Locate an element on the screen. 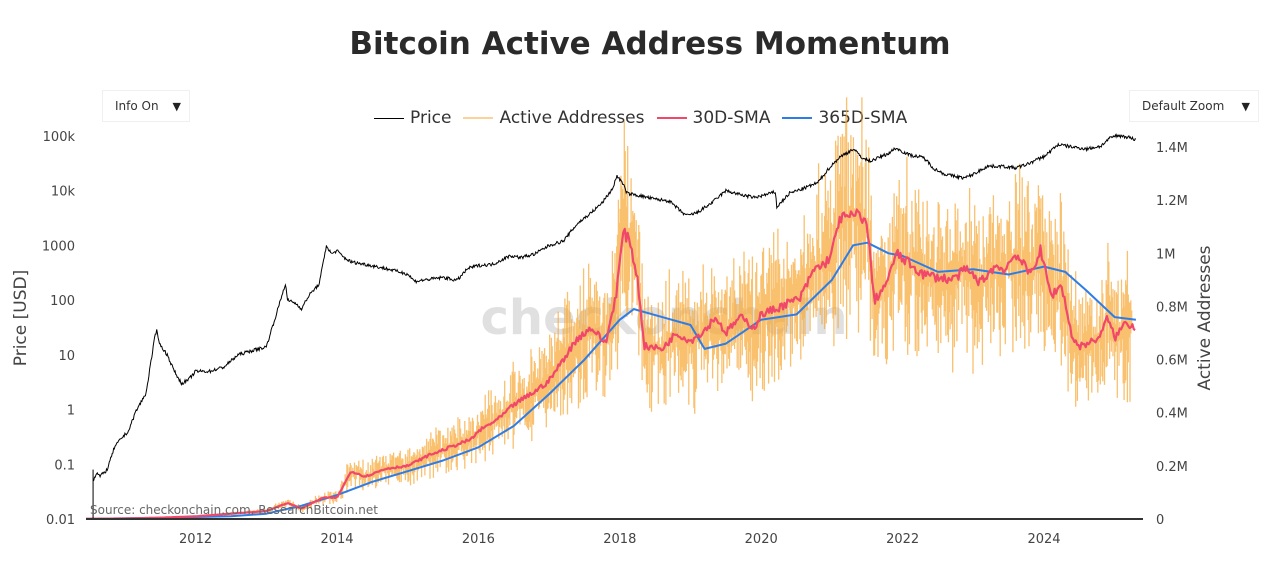  x-tick-label: 2018 is located at coordinates (619, 539).